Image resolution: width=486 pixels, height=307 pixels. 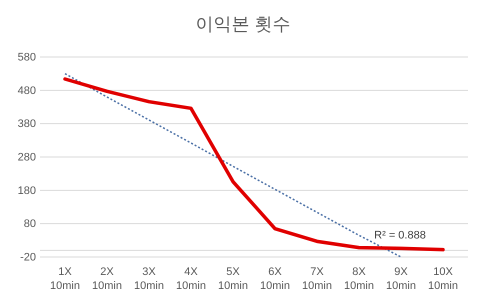 I want to click on x-tick-label: 6X 10min, so click(x=275, y=279).